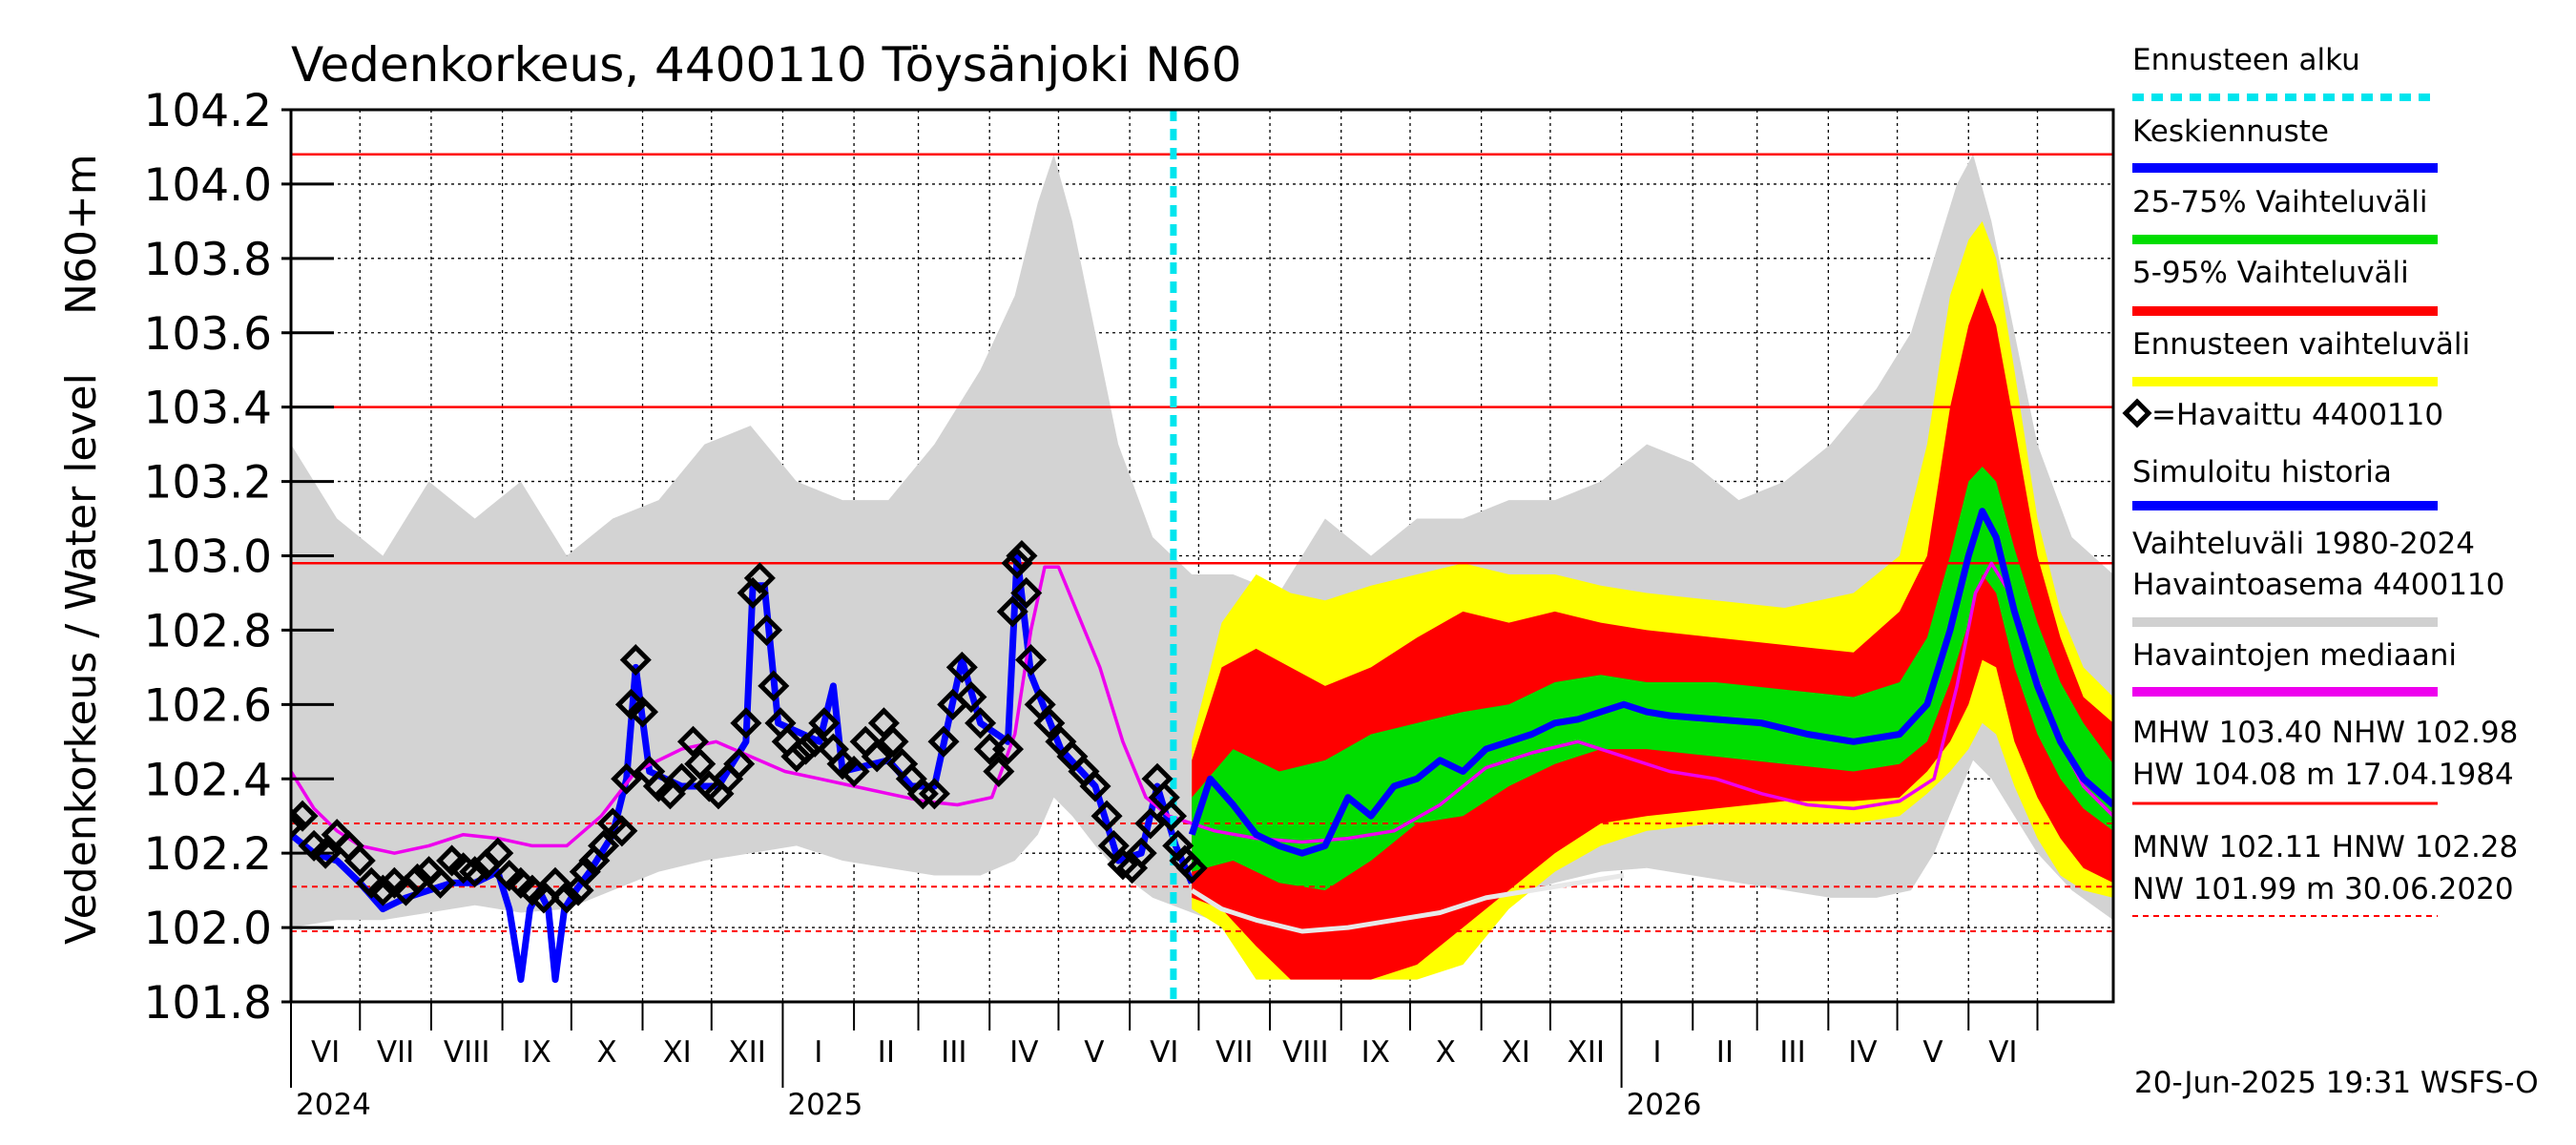  What do you see at coordinates (2323, 889) in the screenshot?
I see `stats-line-4: NW 101.99 m 30.06.2020` at bounding box center [2323, 889].